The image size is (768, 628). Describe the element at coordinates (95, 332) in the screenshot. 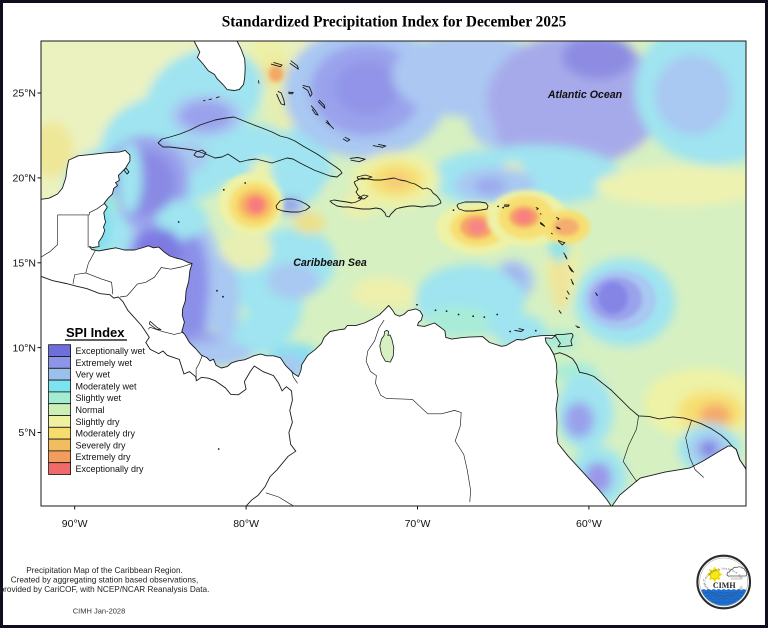

I see `svg-text: SPI Index` at that location.